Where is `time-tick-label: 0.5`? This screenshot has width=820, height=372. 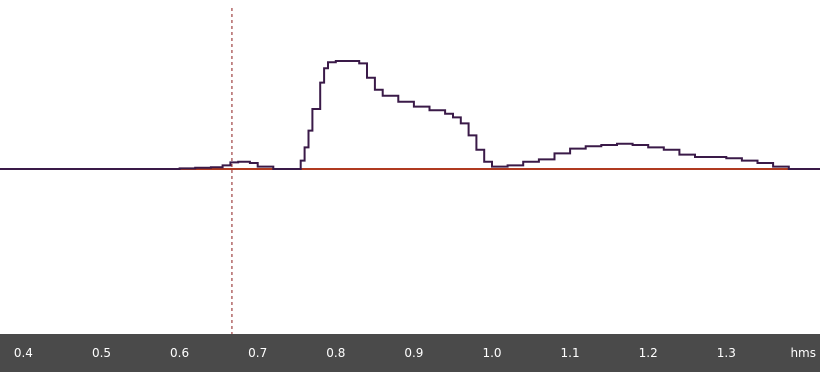
time-tick-label: 0.5 is located at coordinates (101, 353).